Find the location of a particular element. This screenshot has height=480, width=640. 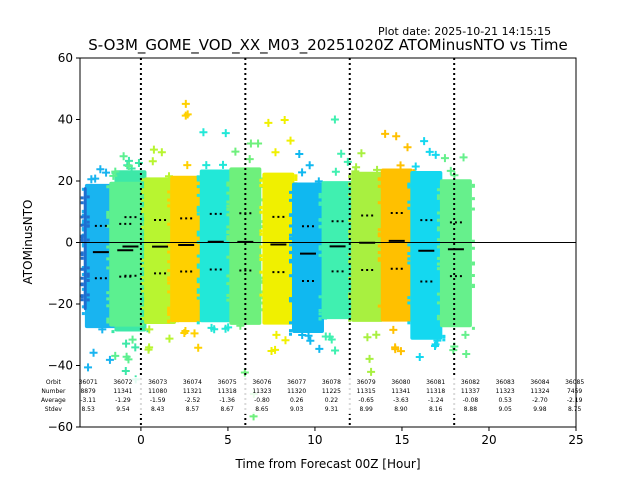

plot-date-subtitle: Plot date: 2025-10-21 14:15:15 is located at coordinates (464, 31).